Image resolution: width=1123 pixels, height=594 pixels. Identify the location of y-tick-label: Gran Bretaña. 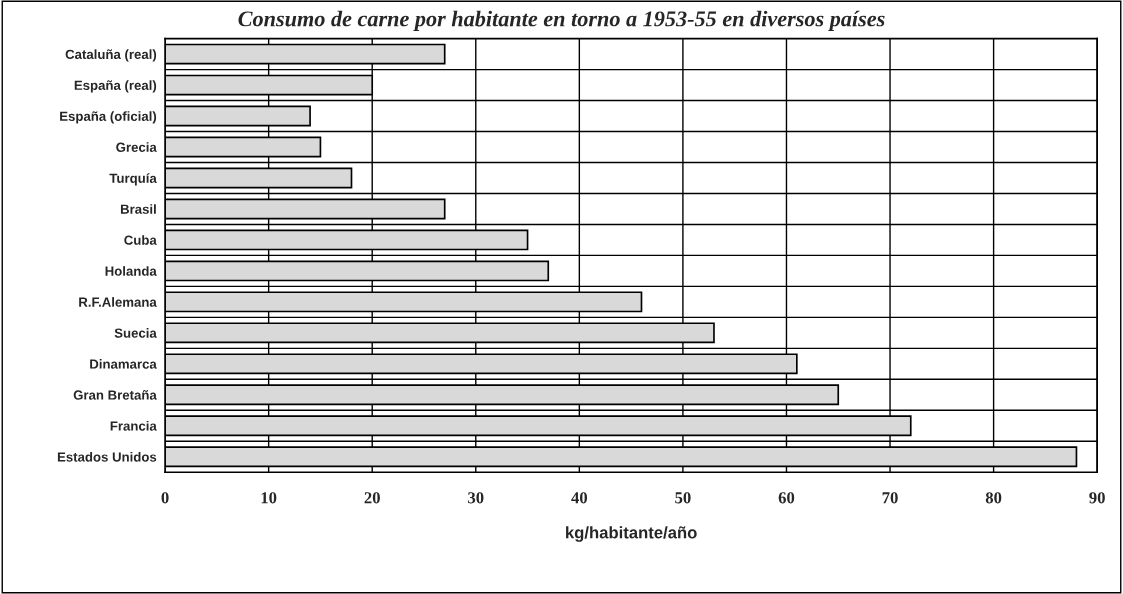
(115, 395).